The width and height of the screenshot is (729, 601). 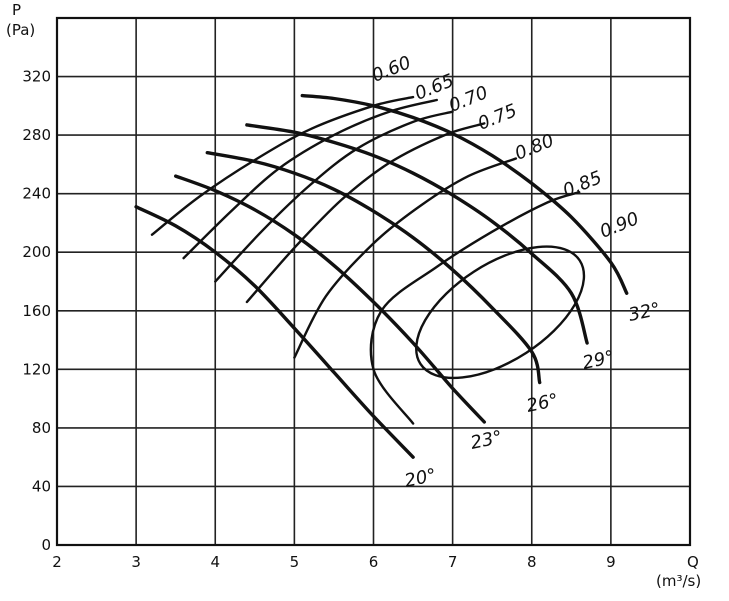 What do you see at coordinates (487, 440) in the screenshot?
I see `blade-angle-label: 23°` at bounding box center [487, 440].